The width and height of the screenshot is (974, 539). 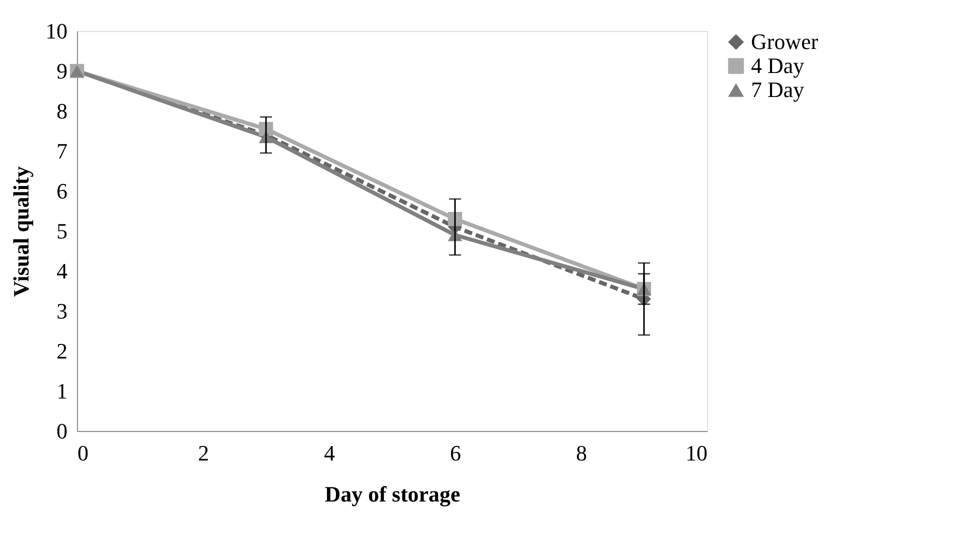 I want to click on y-tick-label: 6, so click(x=62, y=191).